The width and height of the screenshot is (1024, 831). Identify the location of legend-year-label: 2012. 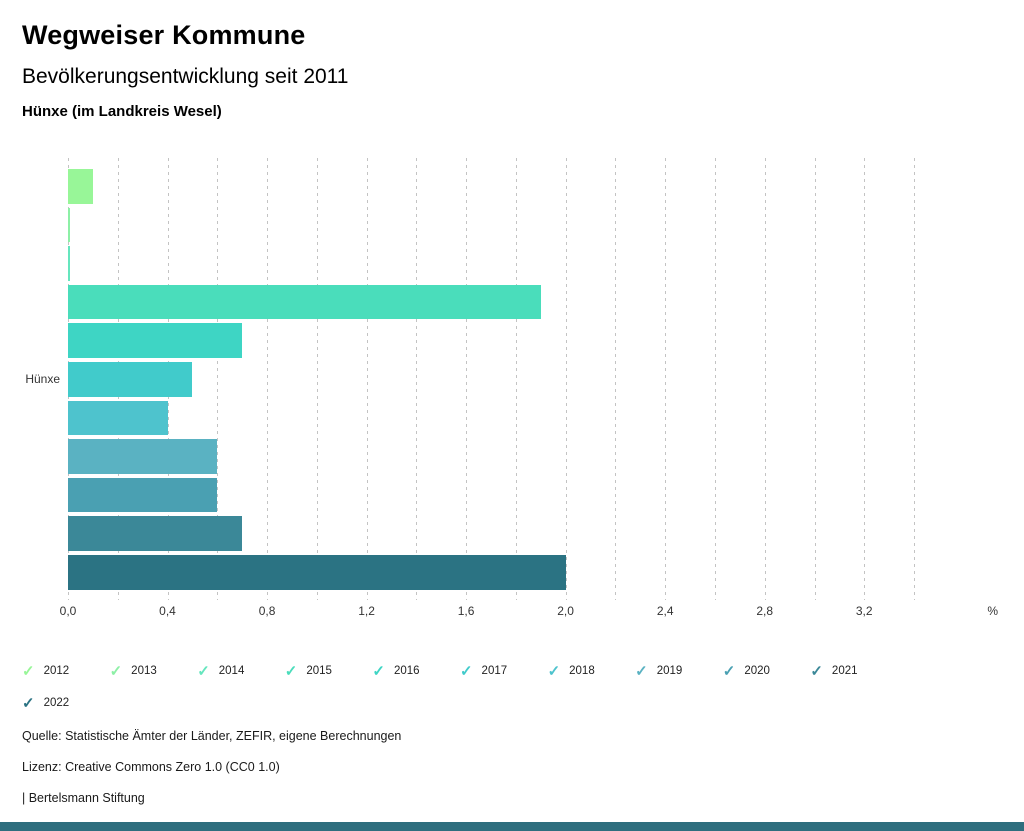
(56, 671).